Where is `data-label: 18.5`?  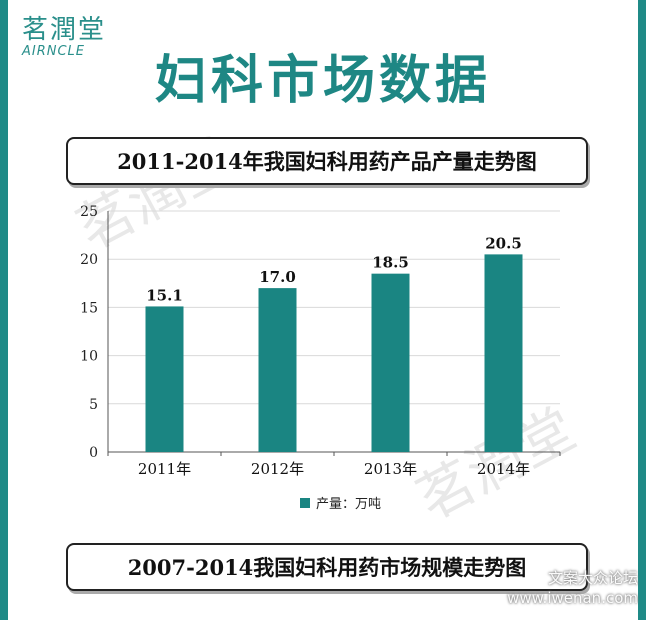
data-label: 18.5 is located at coordinates (390, 263).